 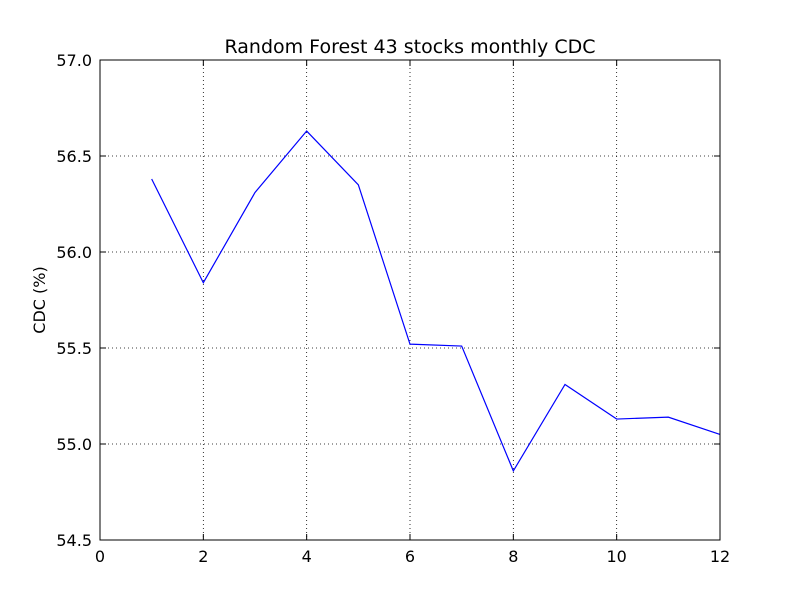 What do you see at coordinates (616, 556) in the screenshot?
I see `x-tick-label: 10` at bounding box center [616, 556].